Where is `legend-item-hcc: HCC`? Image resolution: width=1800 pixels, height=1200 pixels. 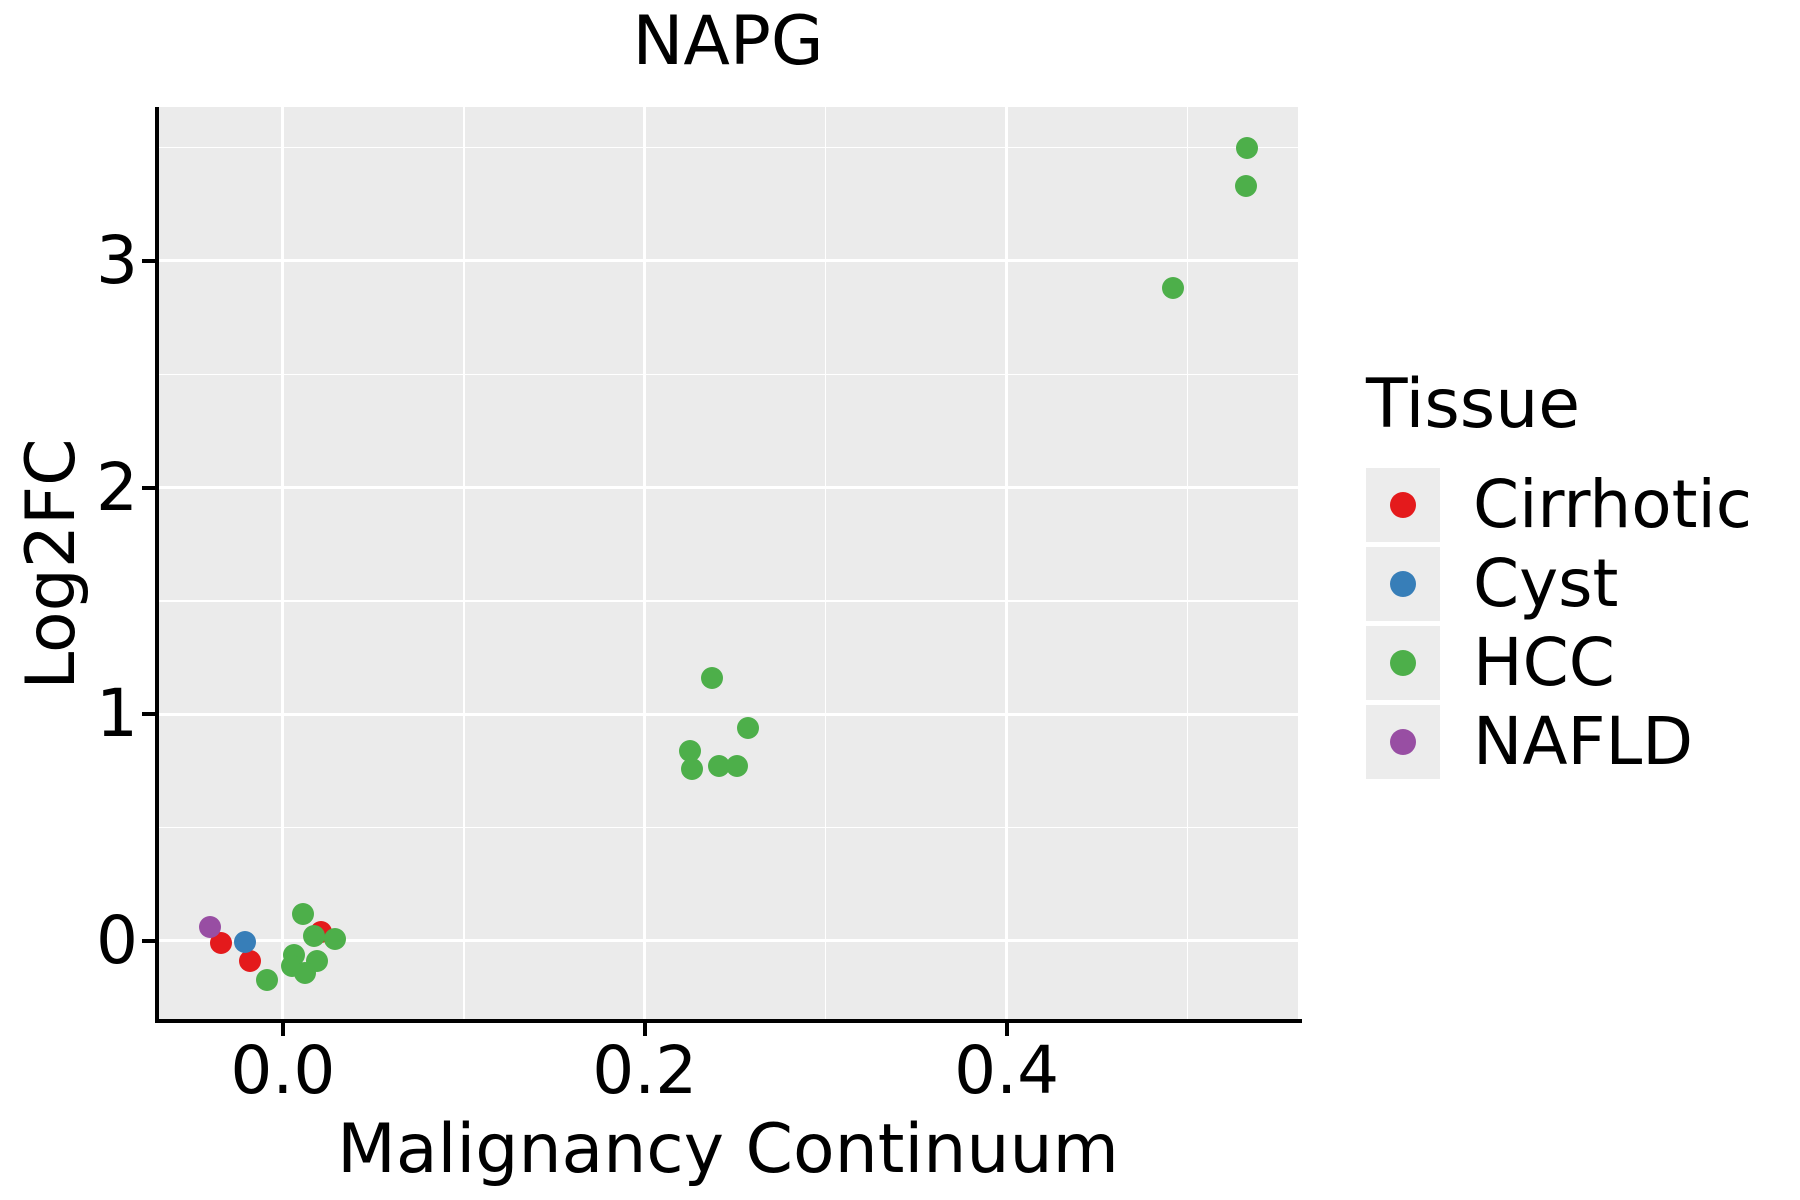
legend-item-hcc: HCC is located at coordinates (1559, 663).